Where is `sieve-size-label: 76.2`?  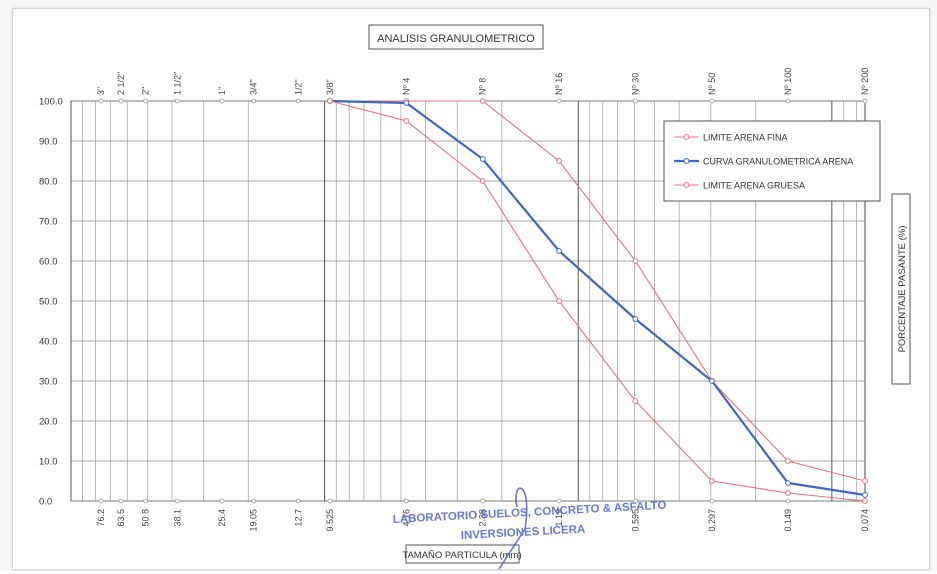
sieve-size-label: 76.2 is located at coordinates (101, 518).